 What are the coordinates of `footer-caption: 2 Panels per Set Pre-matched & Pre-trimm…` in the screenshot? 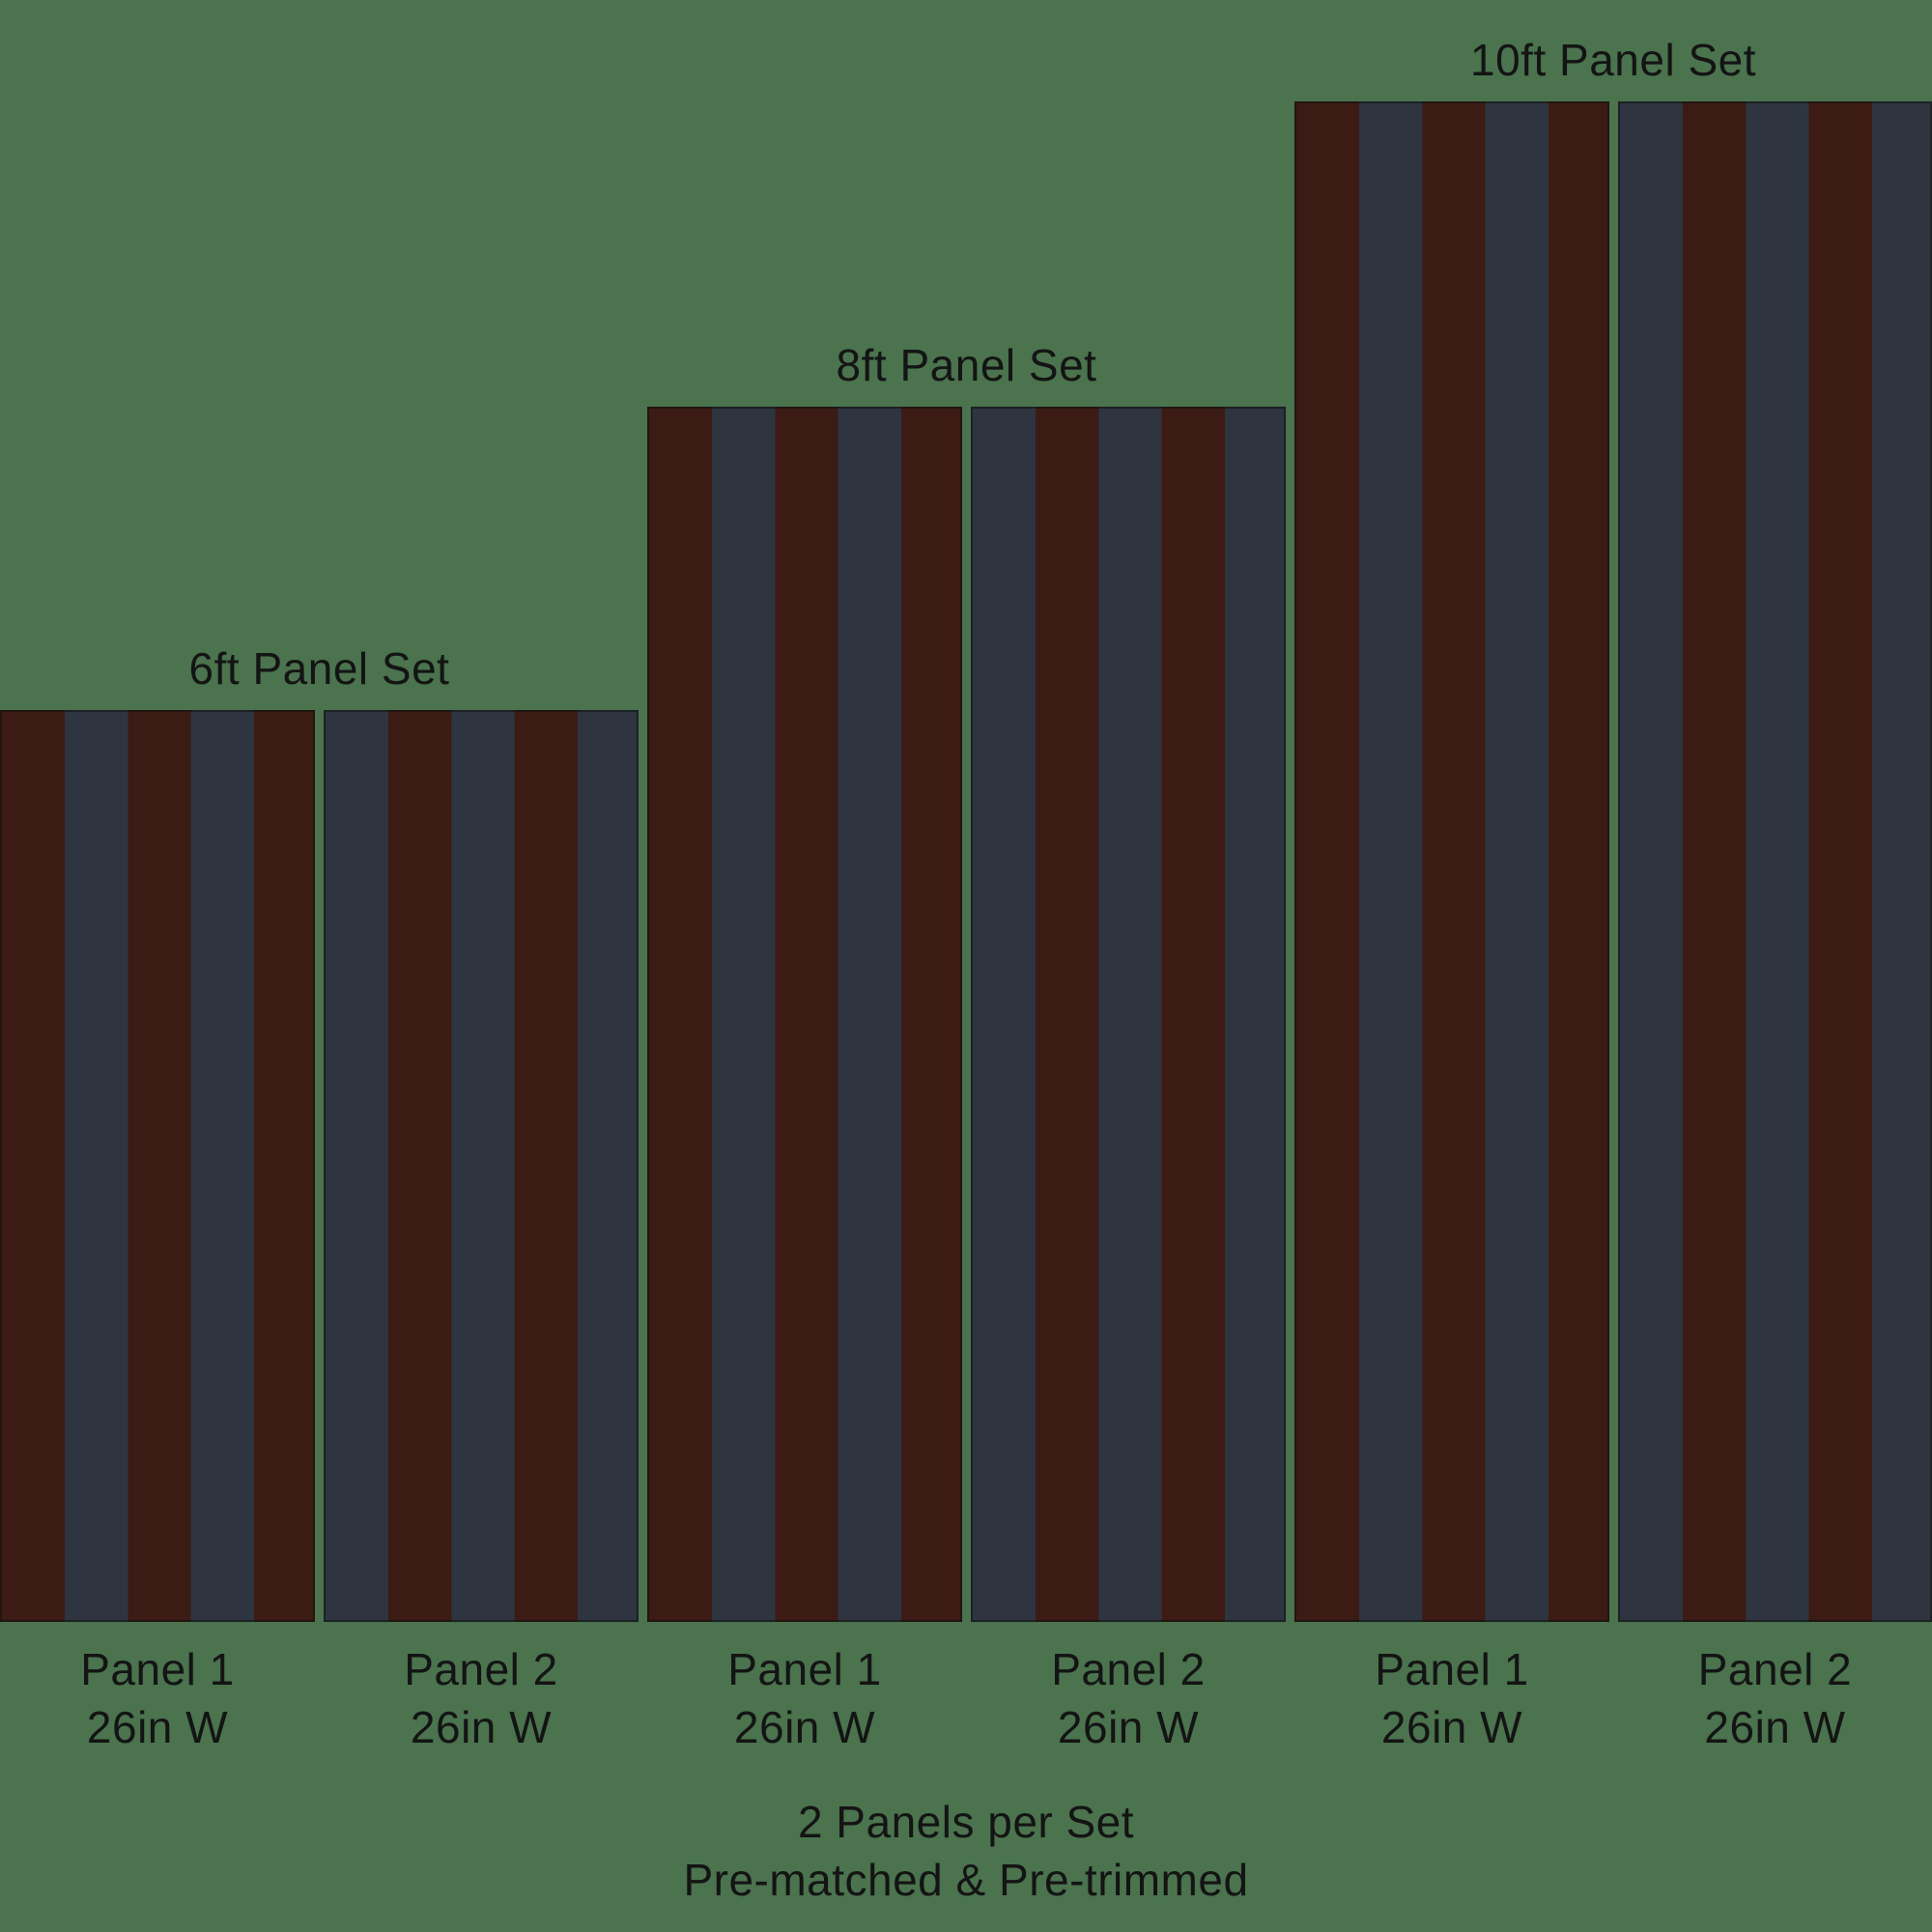 It's located at (966, 1851).